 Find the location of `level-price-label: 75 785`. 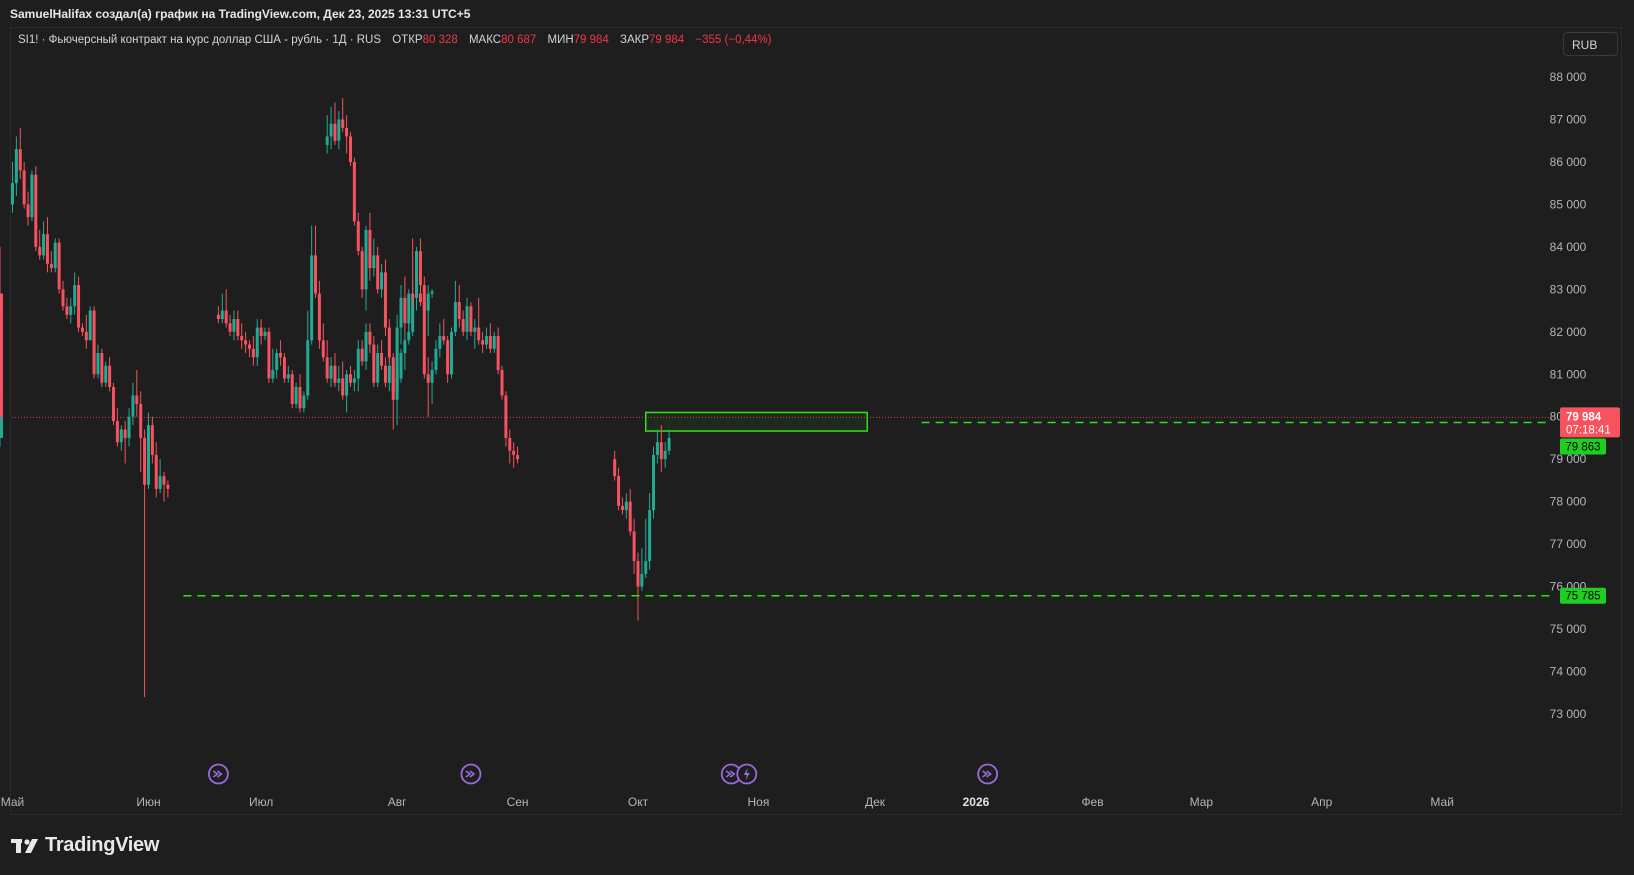

level-price-label: 75 785 is located at coordinates (1582, 597).